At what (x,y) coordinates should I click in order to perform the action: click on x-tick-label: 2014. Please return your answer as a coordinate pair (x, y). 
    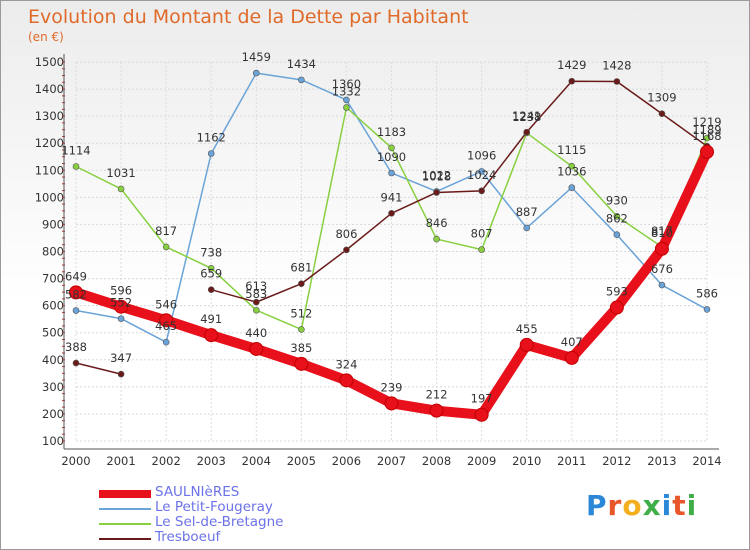
    Looking at the image, I should click on (706, 461).